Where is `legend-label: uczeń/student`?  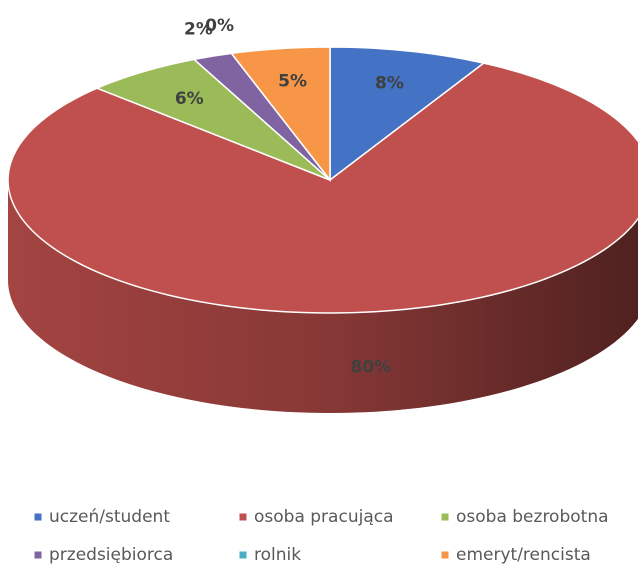
legend-label: uczeń/student is located at coordinates (109, 517).